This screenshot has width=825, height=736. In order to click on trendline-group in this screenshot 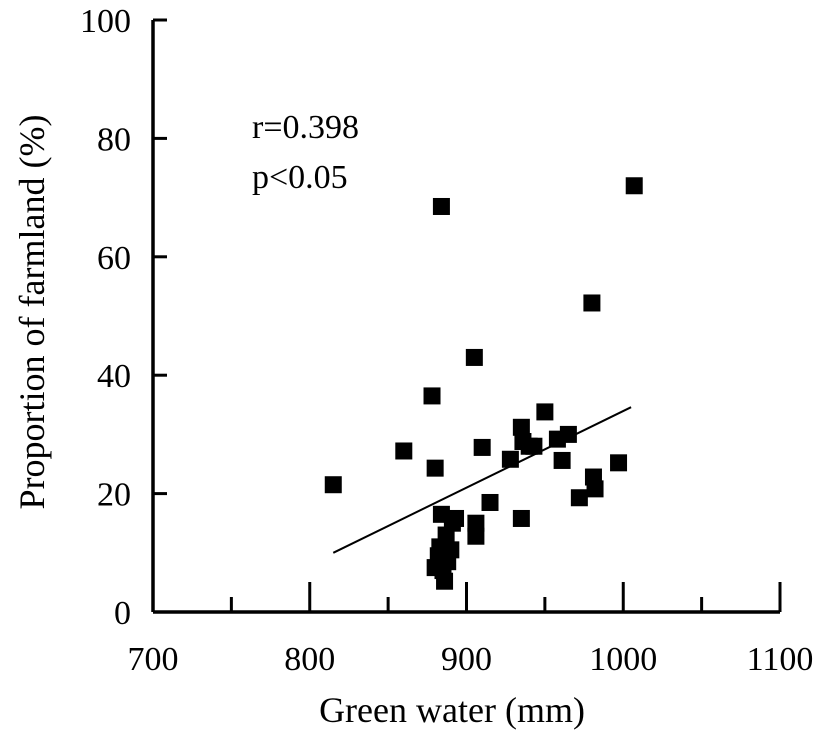, I will do `click(482, 480)`.